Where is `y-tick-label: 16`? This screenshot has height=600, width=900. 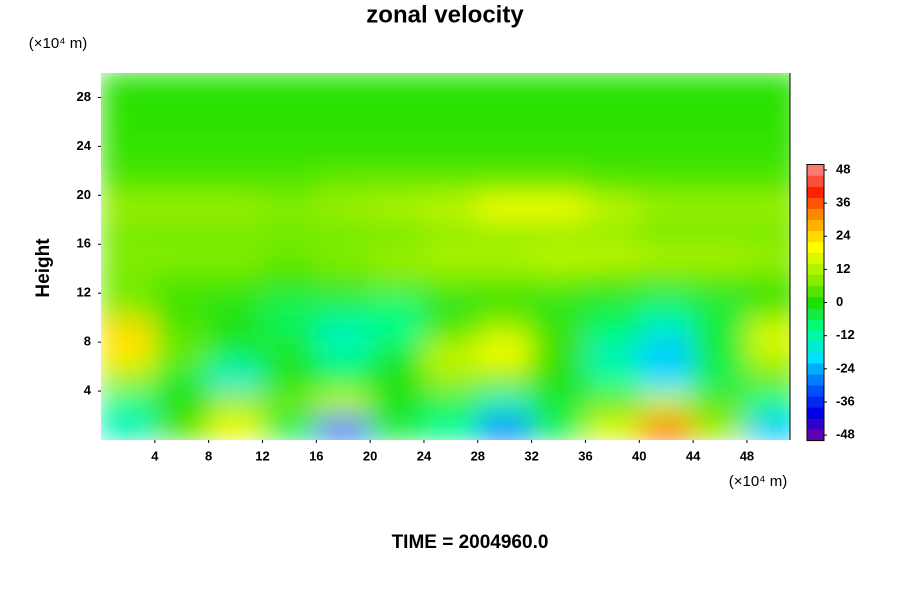
y-tick-label: 16 is located at coordinates (84, 243).